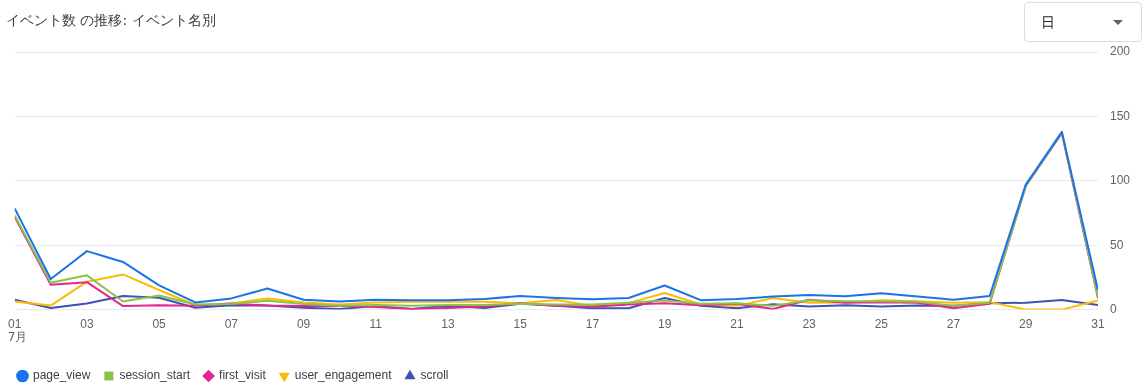 The height and width of the screenshot is (392, 1148). I want to click on y-tick-label: 100, so click(1120, 180).